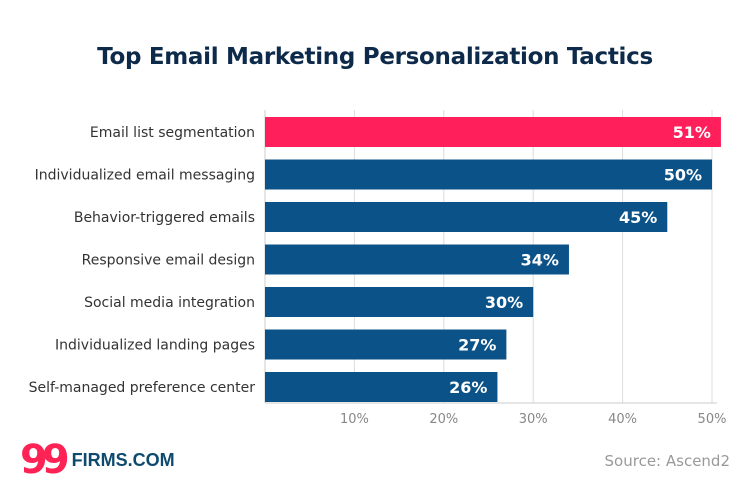 Image resolution: width=750 pixels, height=500 pixels. I want to click on category-label: Responsive email design, so click(168, 261).